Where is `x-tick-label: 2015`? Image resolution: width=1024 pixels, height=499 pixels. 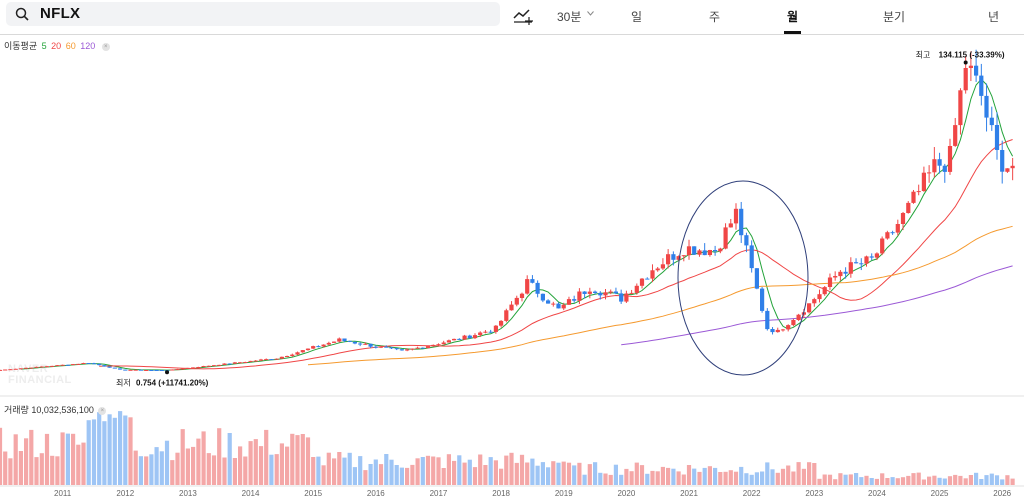 x-tick-label: 2015 is located at coordinates (313, 493).